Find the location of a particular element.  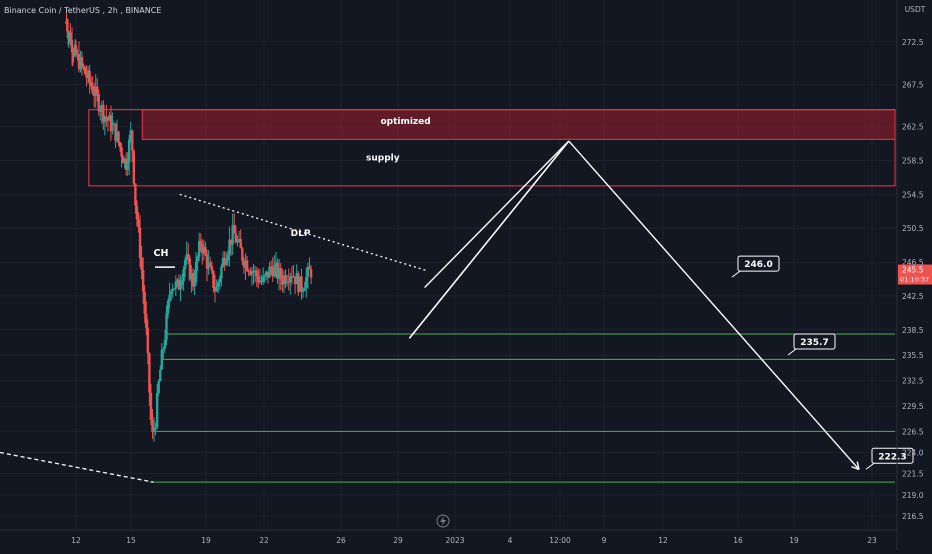

price-tick-12: 254.5 is located at coordinates (913, 194).